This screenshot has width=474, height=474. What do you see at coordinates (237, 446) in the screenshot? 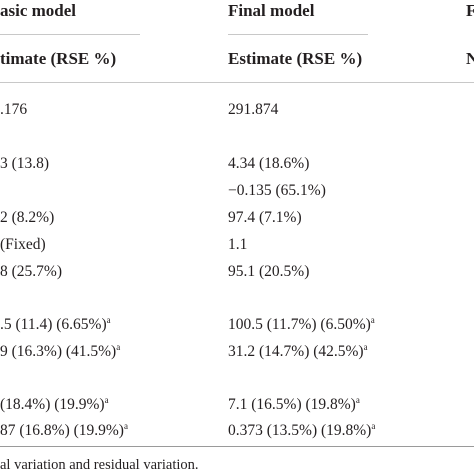
I see `table-bottom-rule` at bounding box center [237, 446].